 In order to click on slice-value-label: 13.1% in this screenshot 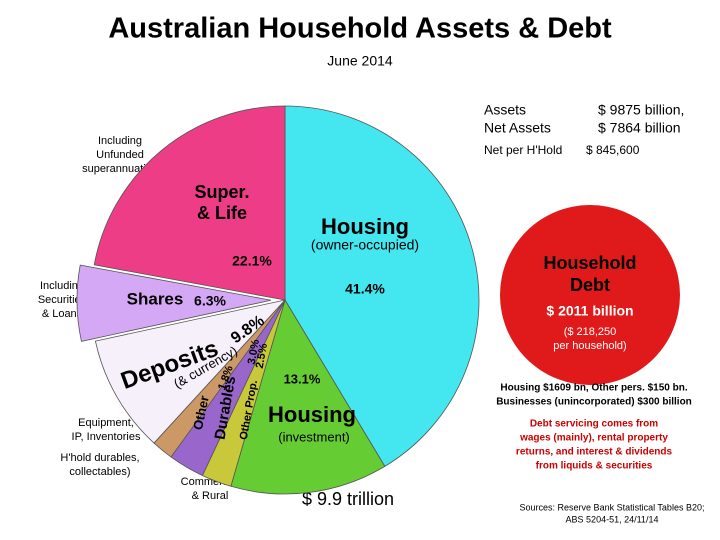, I will do `click(302, 378)`.